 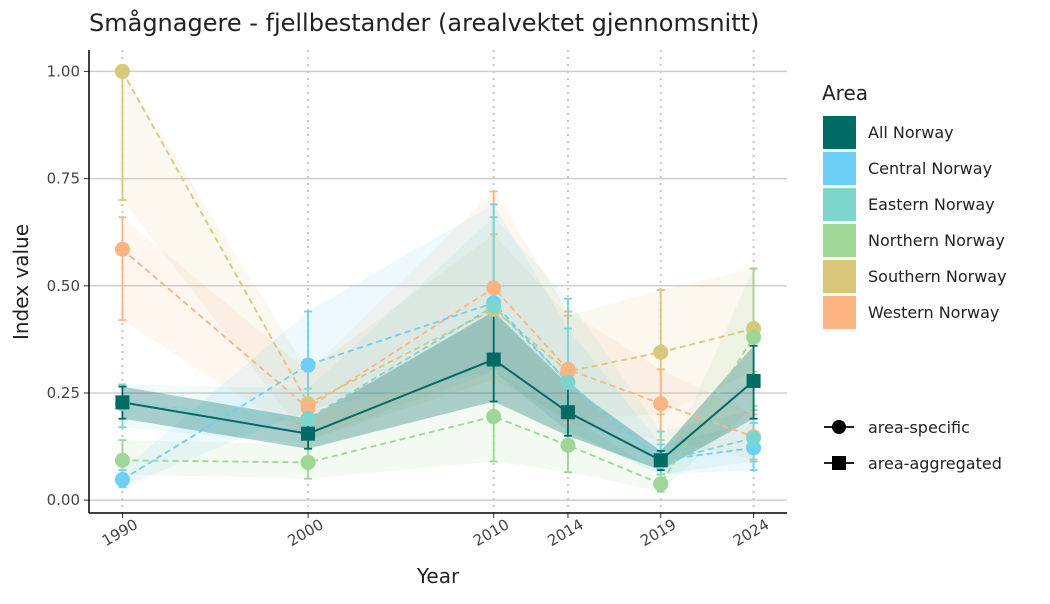 What do you see at coordinates (63, 179) in the screenshot?
I see `y-tick-label: 0.75` at bounding box center [63, 179].